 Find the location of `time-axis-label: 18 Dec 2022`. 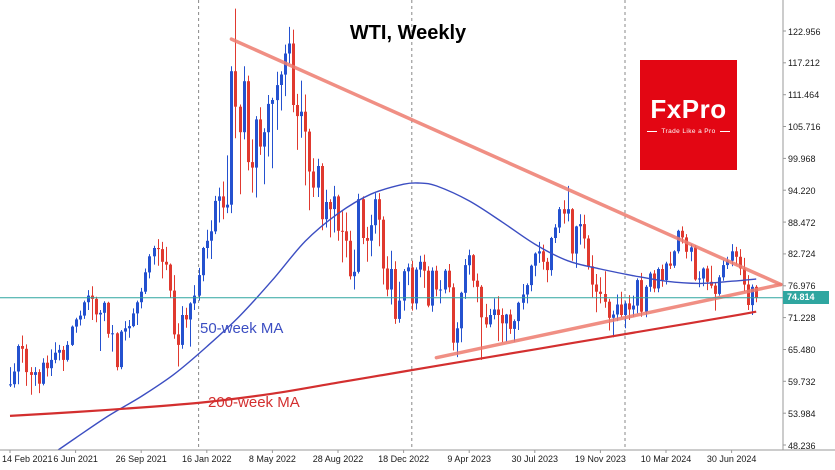

time-axis-label: 18 Dec 2022 is located at coordinates (404, 459).